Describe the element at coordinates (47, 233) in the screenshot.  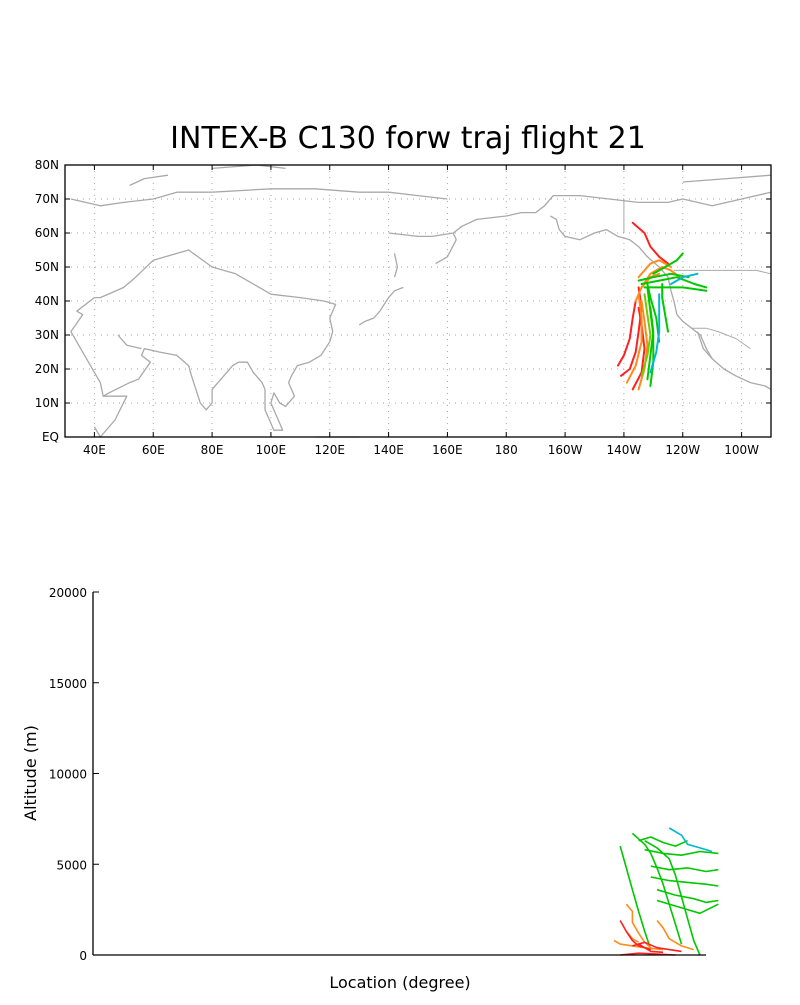
I see `map-y-tick-label: 60N` at that location.